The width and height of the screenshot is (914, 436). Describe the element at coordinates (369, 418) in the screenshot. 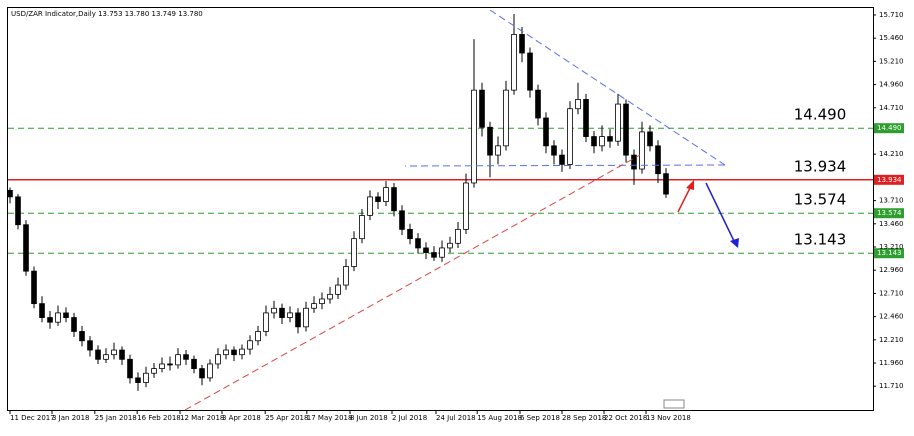

I see `x-tick-label: 8 Jun 2018` at that location.